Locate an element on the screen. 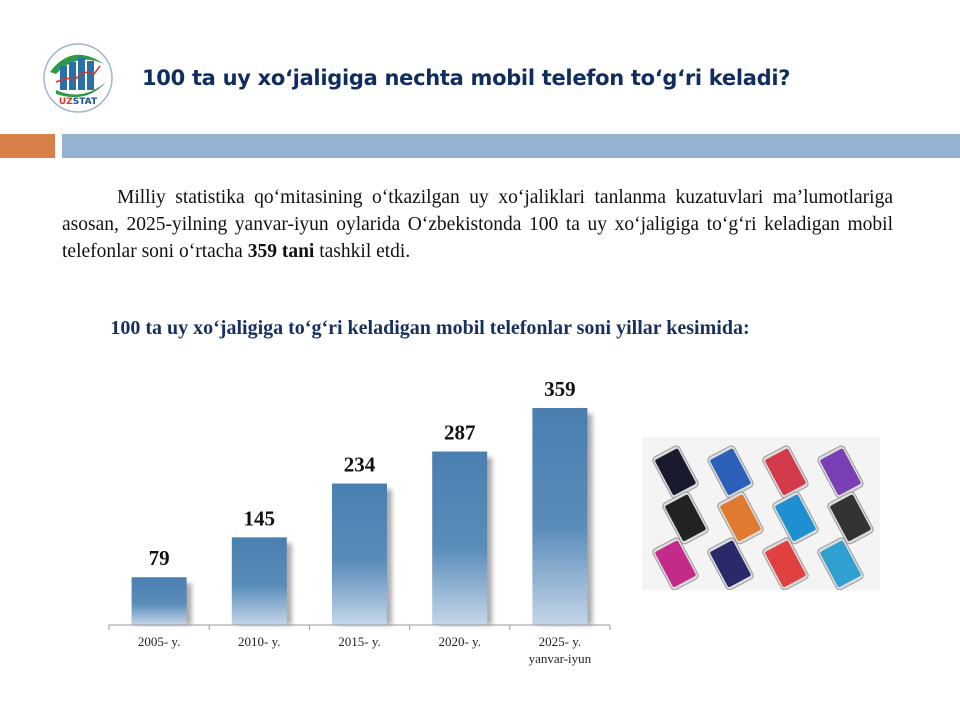 The height and width of the screenshot is (720, 960). x-tick-label: yanvar-iyun is located at coordinates (560, 658).